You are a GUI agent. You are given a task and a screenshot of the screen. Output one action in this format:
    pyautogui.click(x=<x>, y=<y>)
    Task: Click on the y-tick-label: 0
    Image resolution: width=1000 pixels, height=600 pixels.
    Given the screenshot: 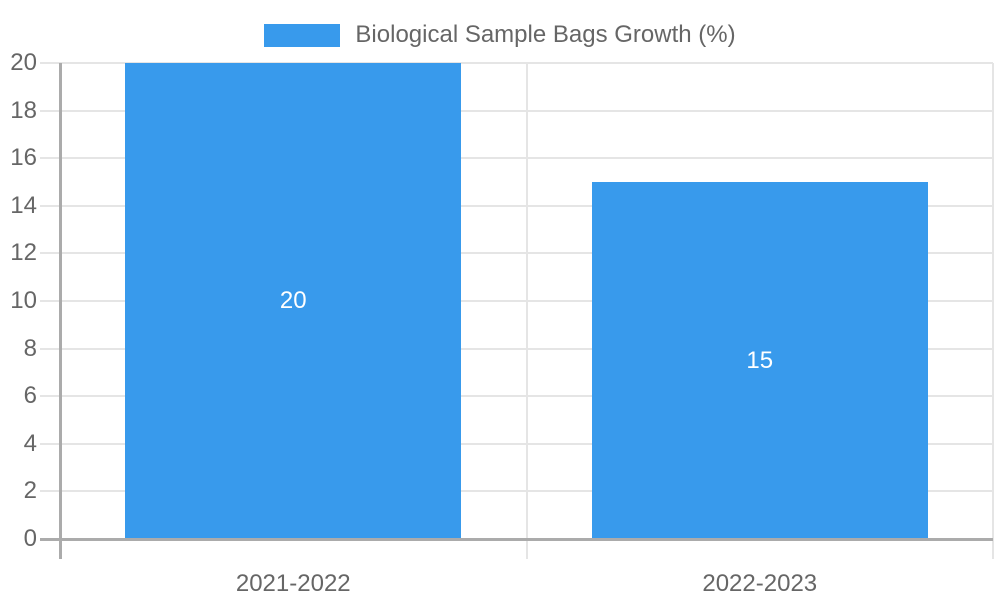 What is the action you would take?
    pyautogui.click(x=30, y=538)
    